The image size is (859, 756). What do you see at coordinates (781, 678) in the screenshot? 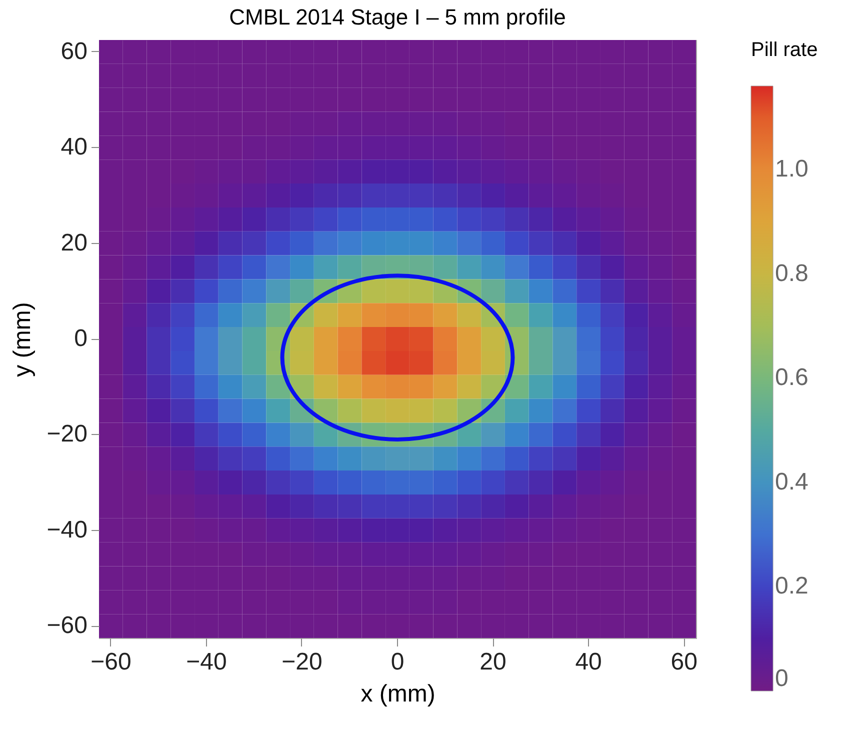
I see `color-bar-label: 0` at bounding box center [781, 678].